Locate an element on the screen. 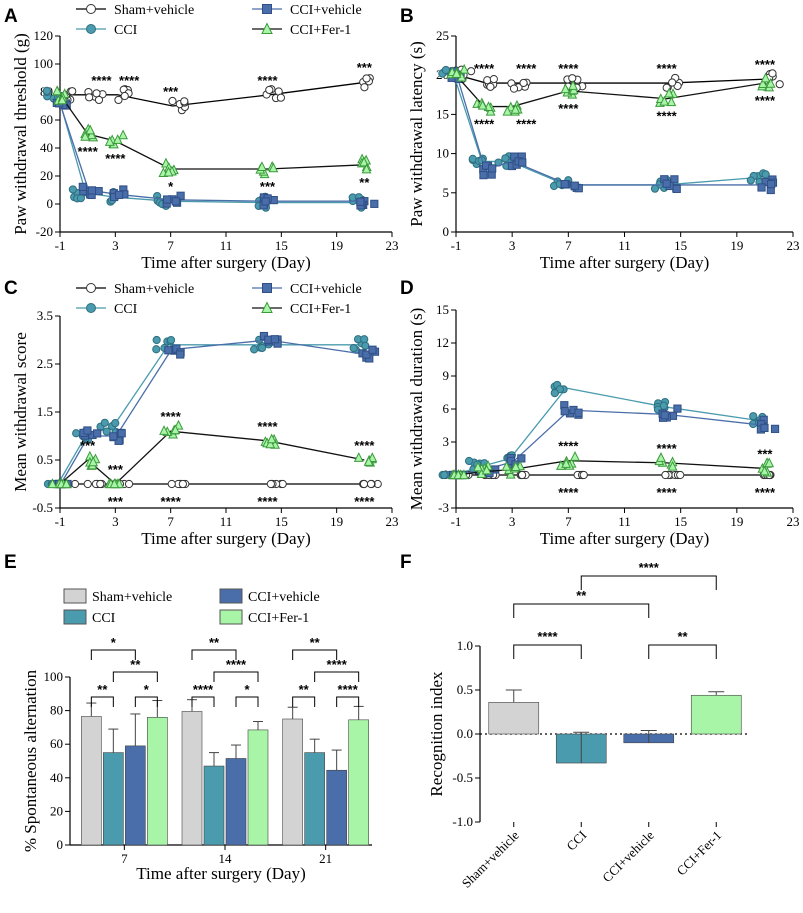 The width and height of the screenshot is (803, 913). legend-label-c: CCI is located at coordinates (126, 309).